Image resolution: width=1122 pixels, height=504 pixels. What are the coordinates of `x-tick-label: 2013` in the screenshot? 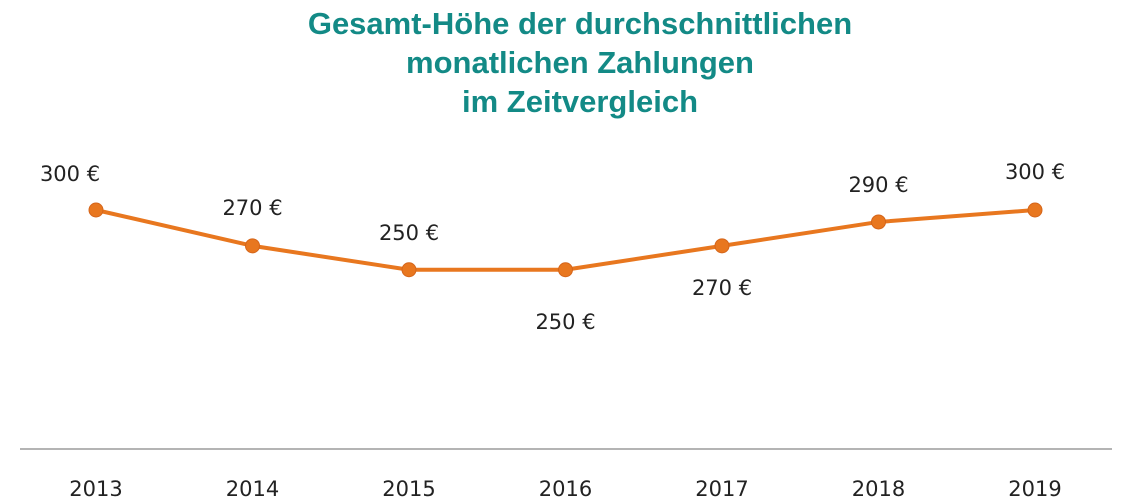 It's located at (95, 489).